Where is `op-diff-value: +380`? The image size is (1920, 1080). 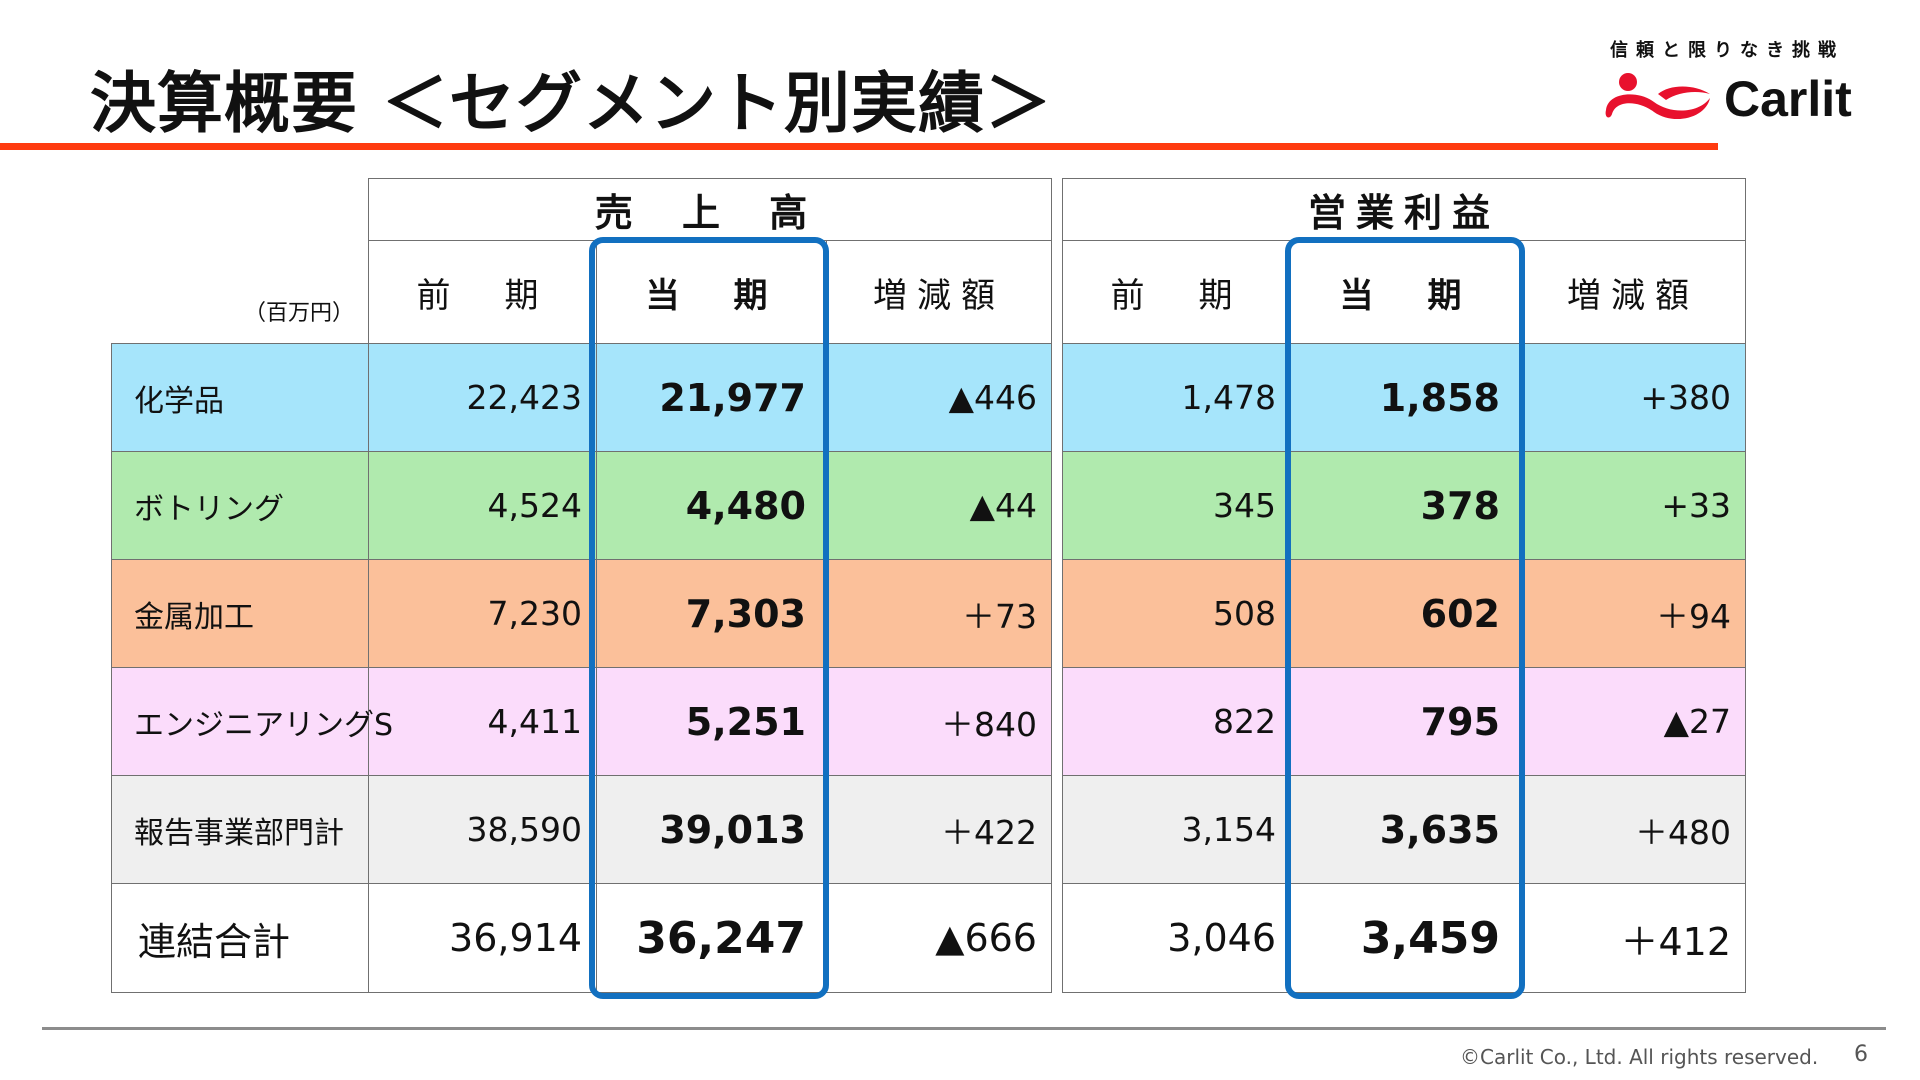
op-diff-value: +380 is located at coordinates (1633, 397).